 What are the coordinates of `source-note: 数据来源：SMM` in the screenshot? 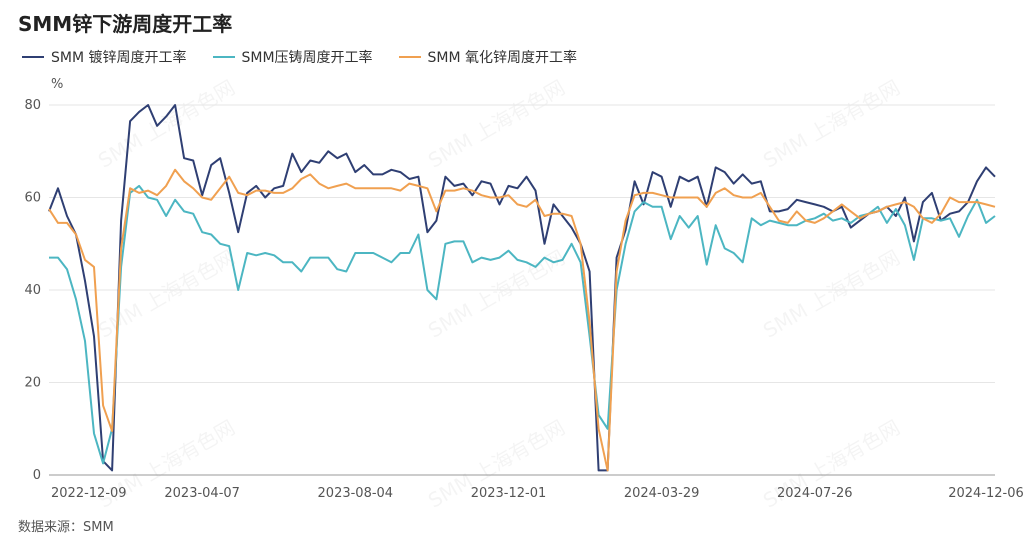 It's located at (66, 527).